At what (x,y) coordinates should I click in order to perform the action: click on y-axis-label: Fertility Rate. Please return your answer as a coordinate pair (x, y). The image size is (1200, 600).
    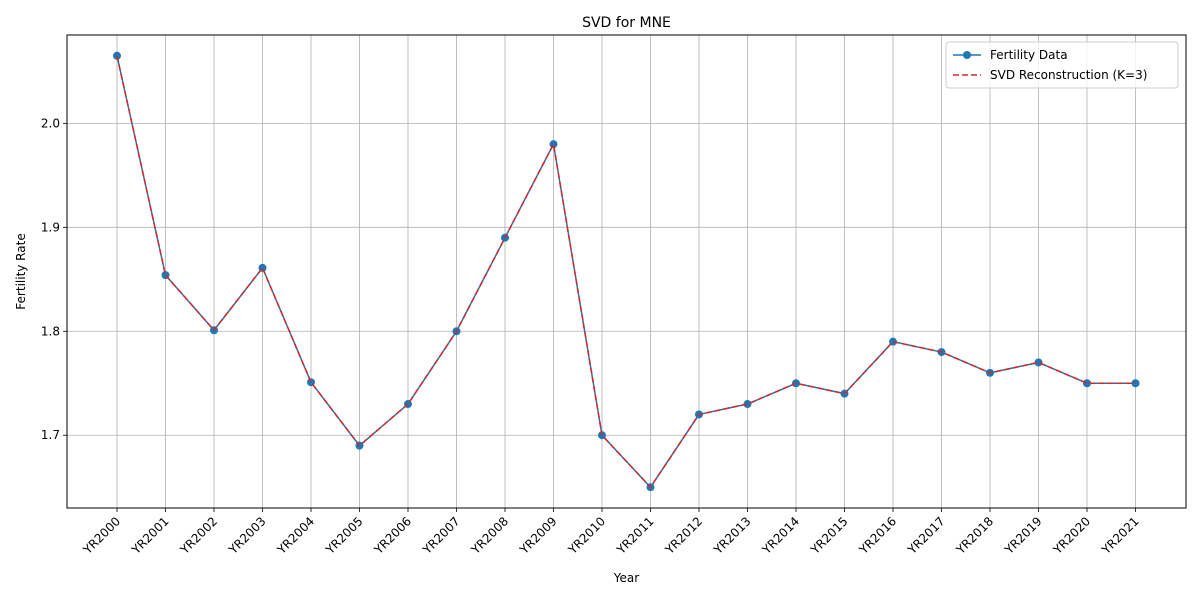
    Looking at the image, I should click on (21, 271).